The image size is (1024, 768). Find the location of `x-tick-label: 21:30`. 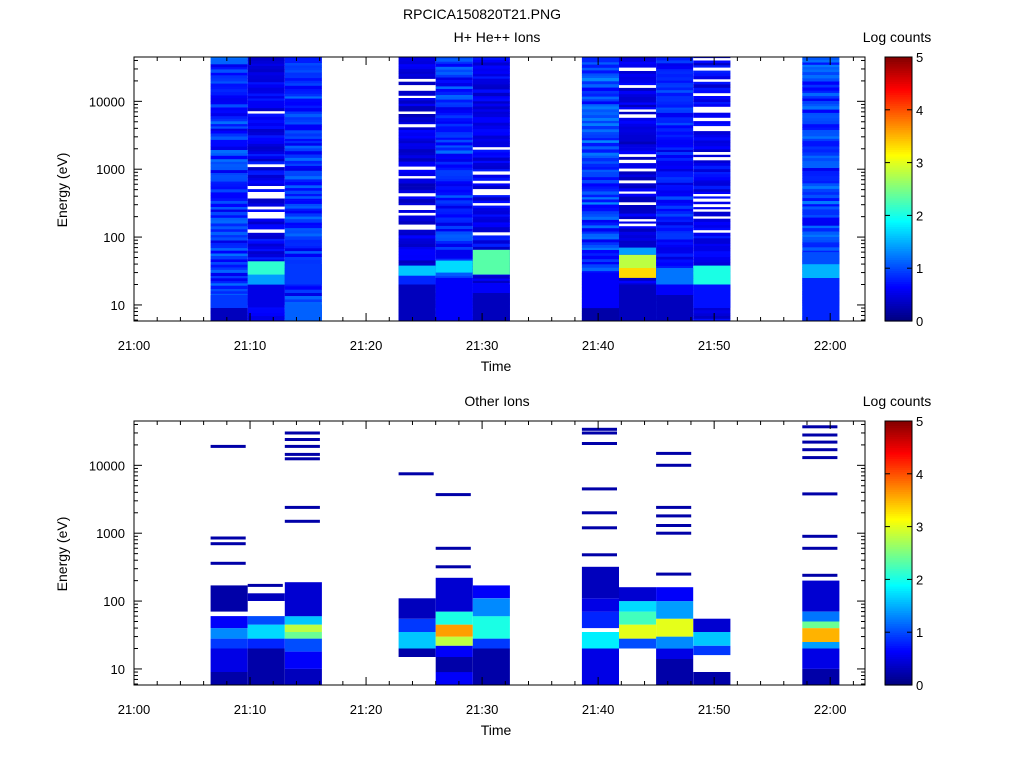

x-tick-label: 21:30 is located at coordinates (482, 709).